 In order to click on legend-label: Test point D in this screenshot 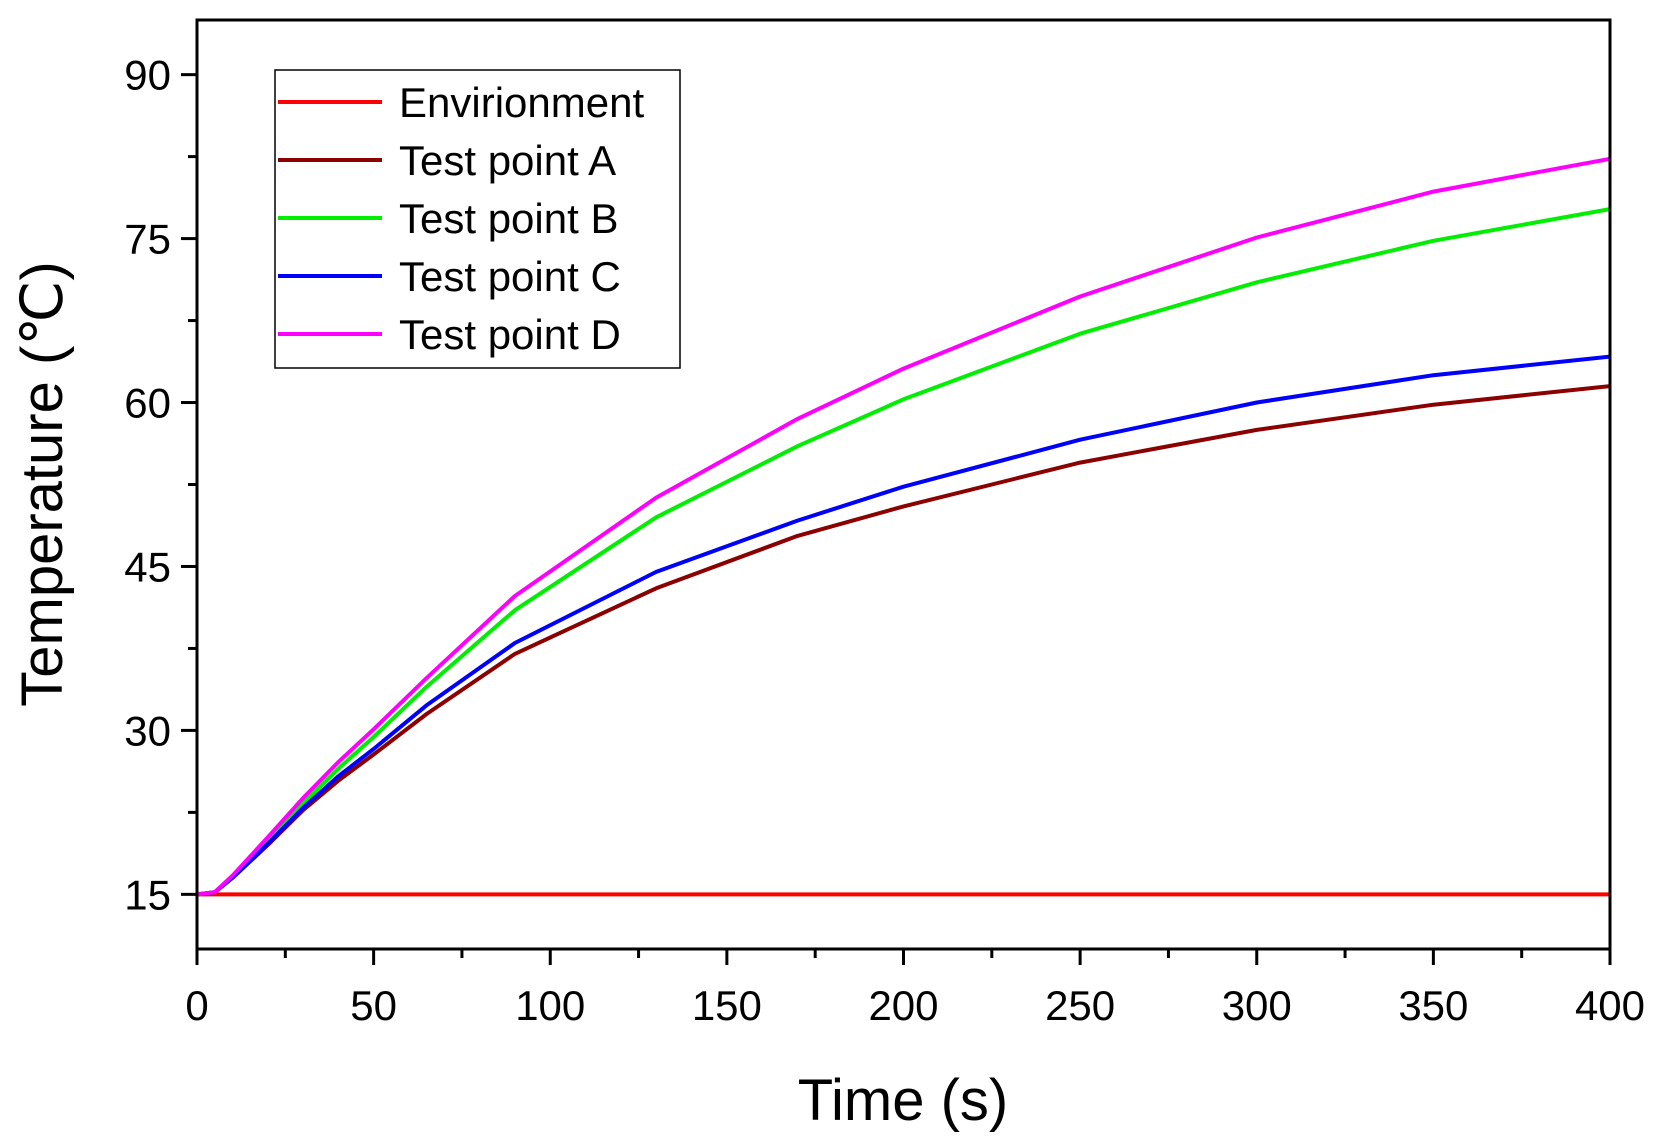, I will do `click(510, 334)`.